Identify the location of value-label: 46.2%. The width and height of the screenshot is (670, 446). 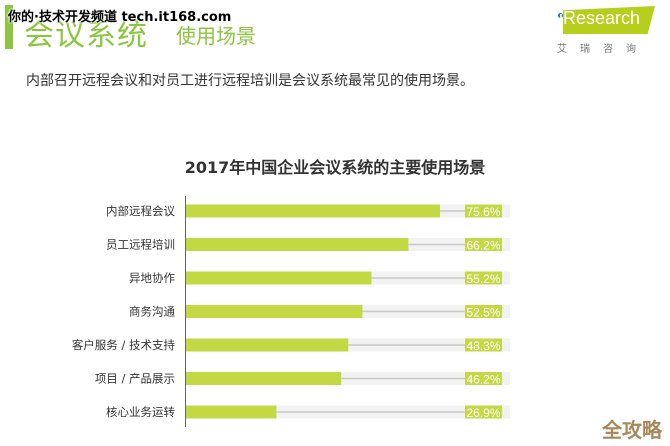
(483, 380).